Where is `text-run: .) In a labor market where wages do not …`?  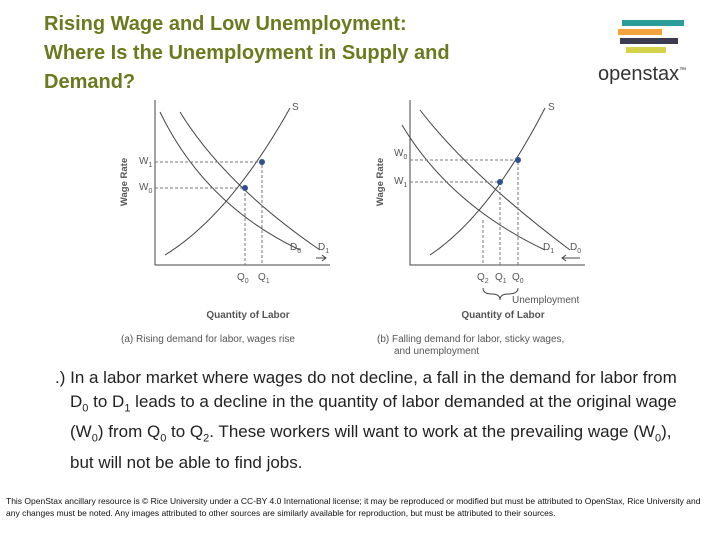
text-run: .) In a labor market where wages do not … is located at coordinates (366, 389).